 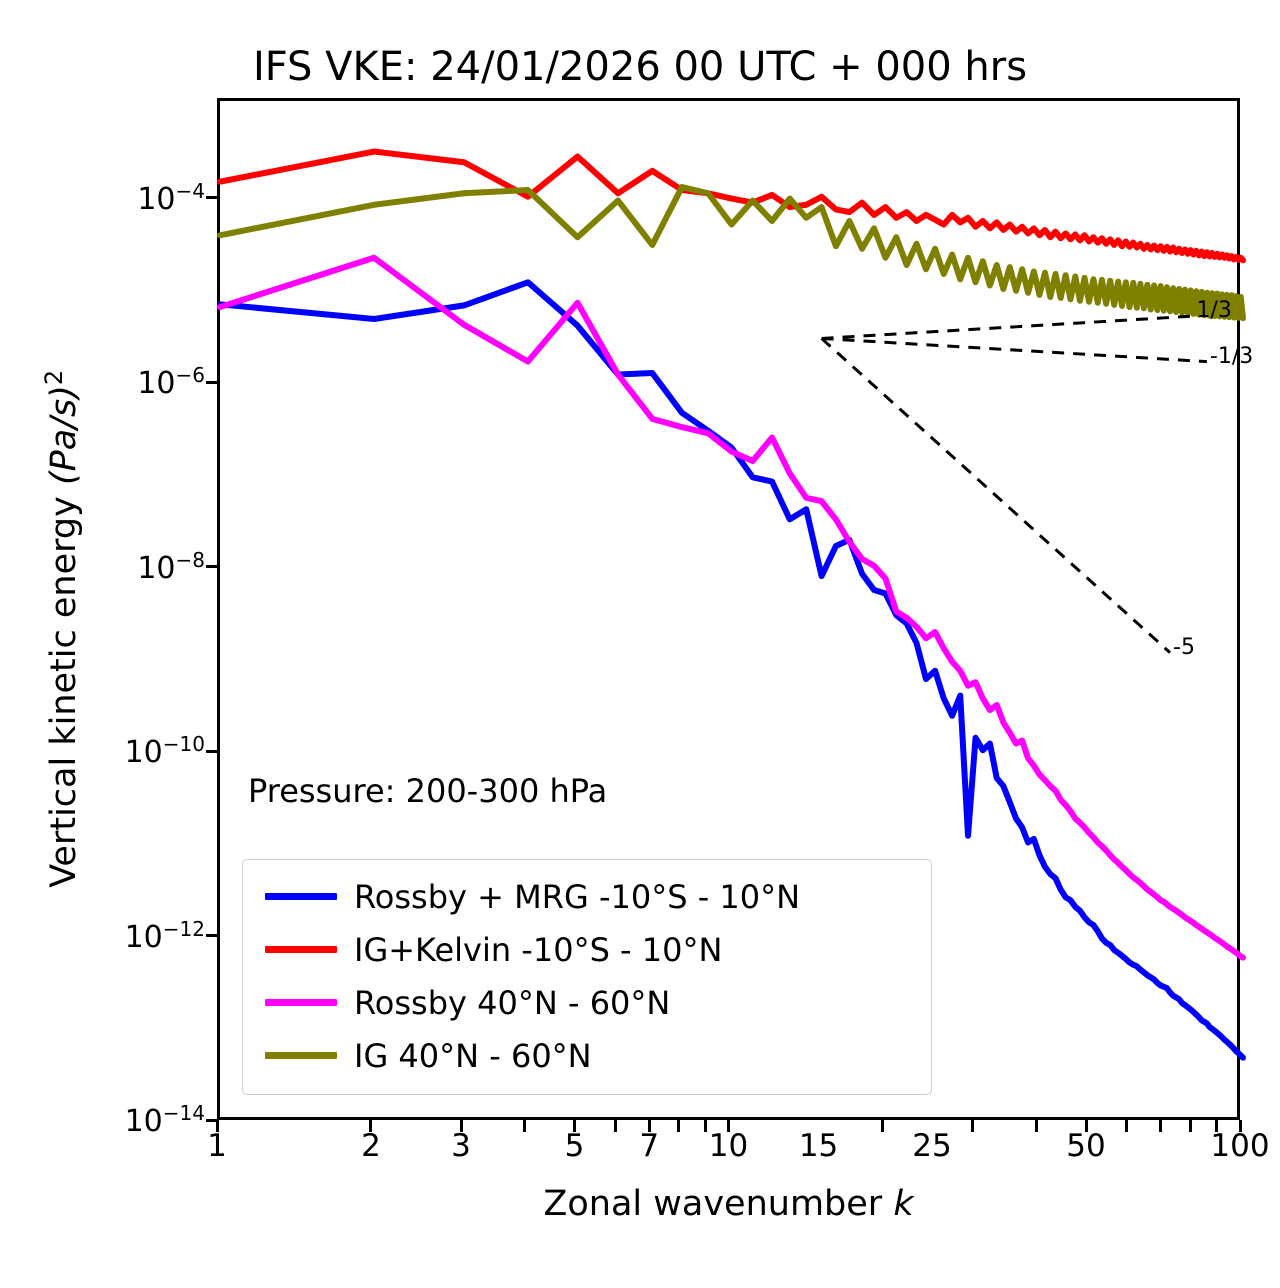 What do you see at coordinates (903, 1204) in the screenshot?
I see `x-axis-title-symbol: k` at bounding box center [903, 1204].